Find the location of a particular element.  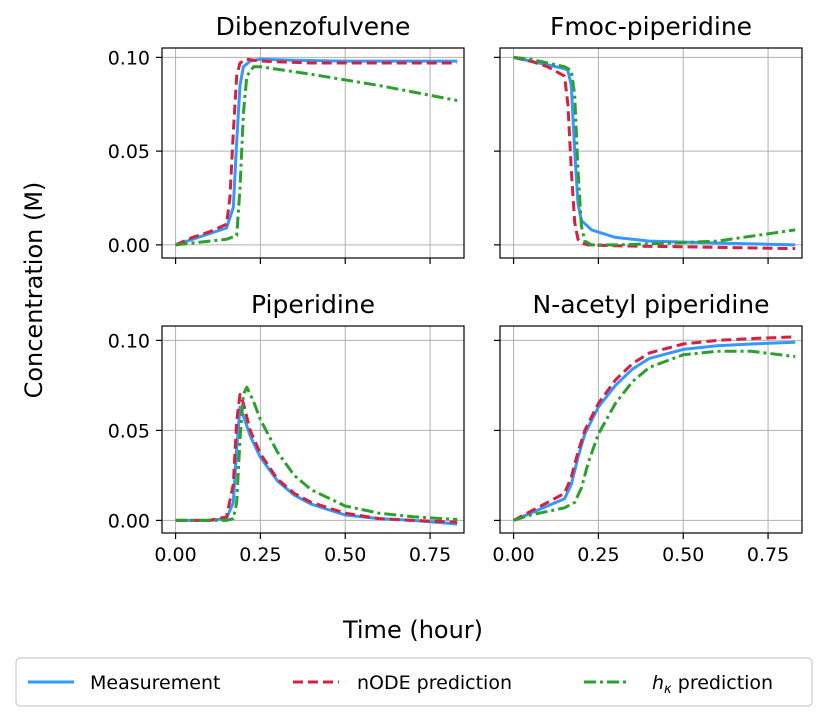

panel-title: Piperidine is located at coordinates (313, 304).